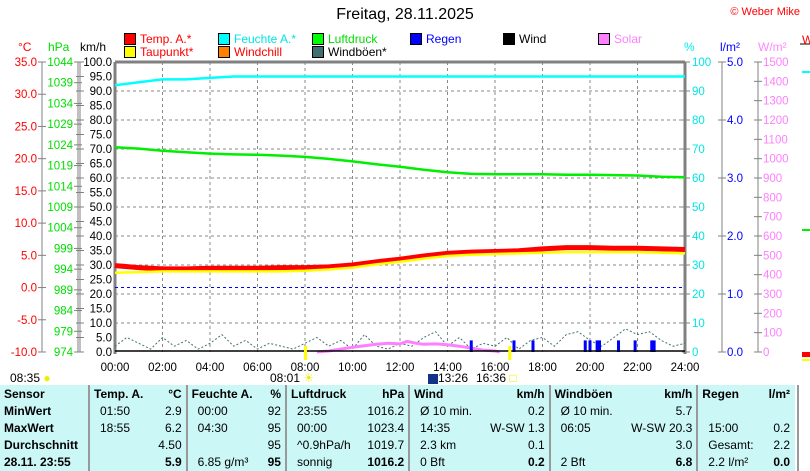 This screenshot has width=810, height=471. I want to click on cell-value: 5.7, so click(660, 411).